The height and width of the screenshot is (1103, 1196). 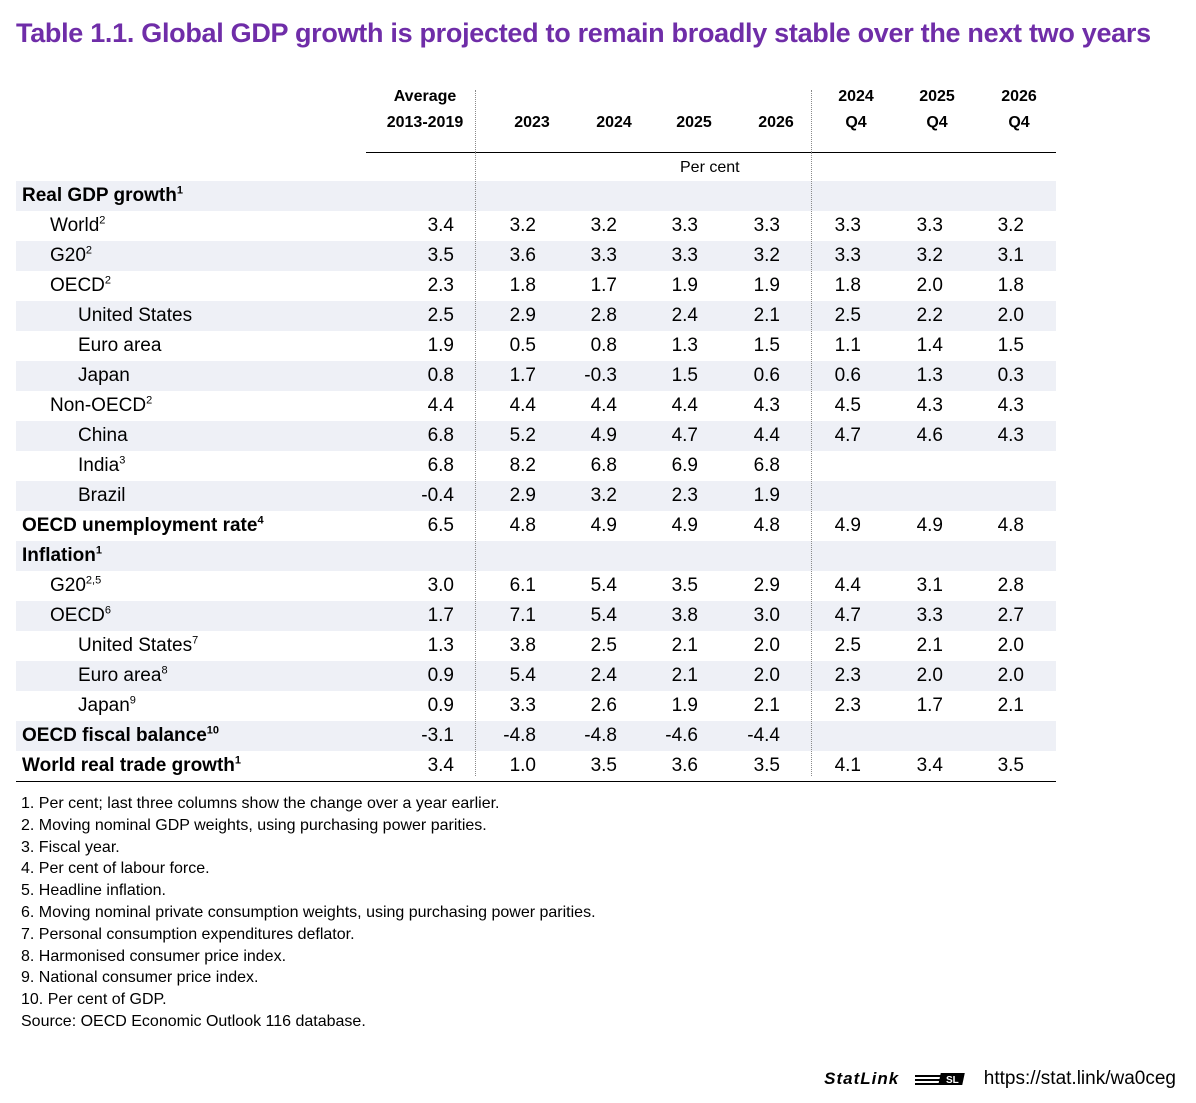 I want to click on statlink: StatLink SL https://stat.link/wa0ceg, so click(x=1000, y=1079).